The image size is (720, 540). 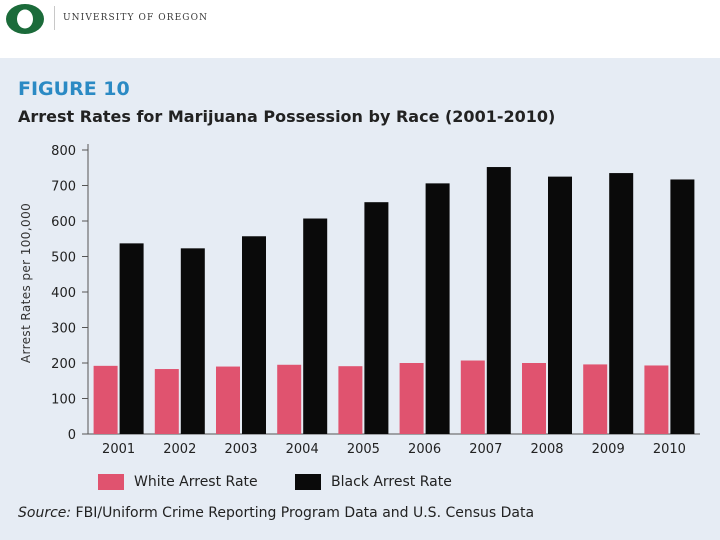 I want to click on x-tick-label: 2003, so click(x=240, y=449).